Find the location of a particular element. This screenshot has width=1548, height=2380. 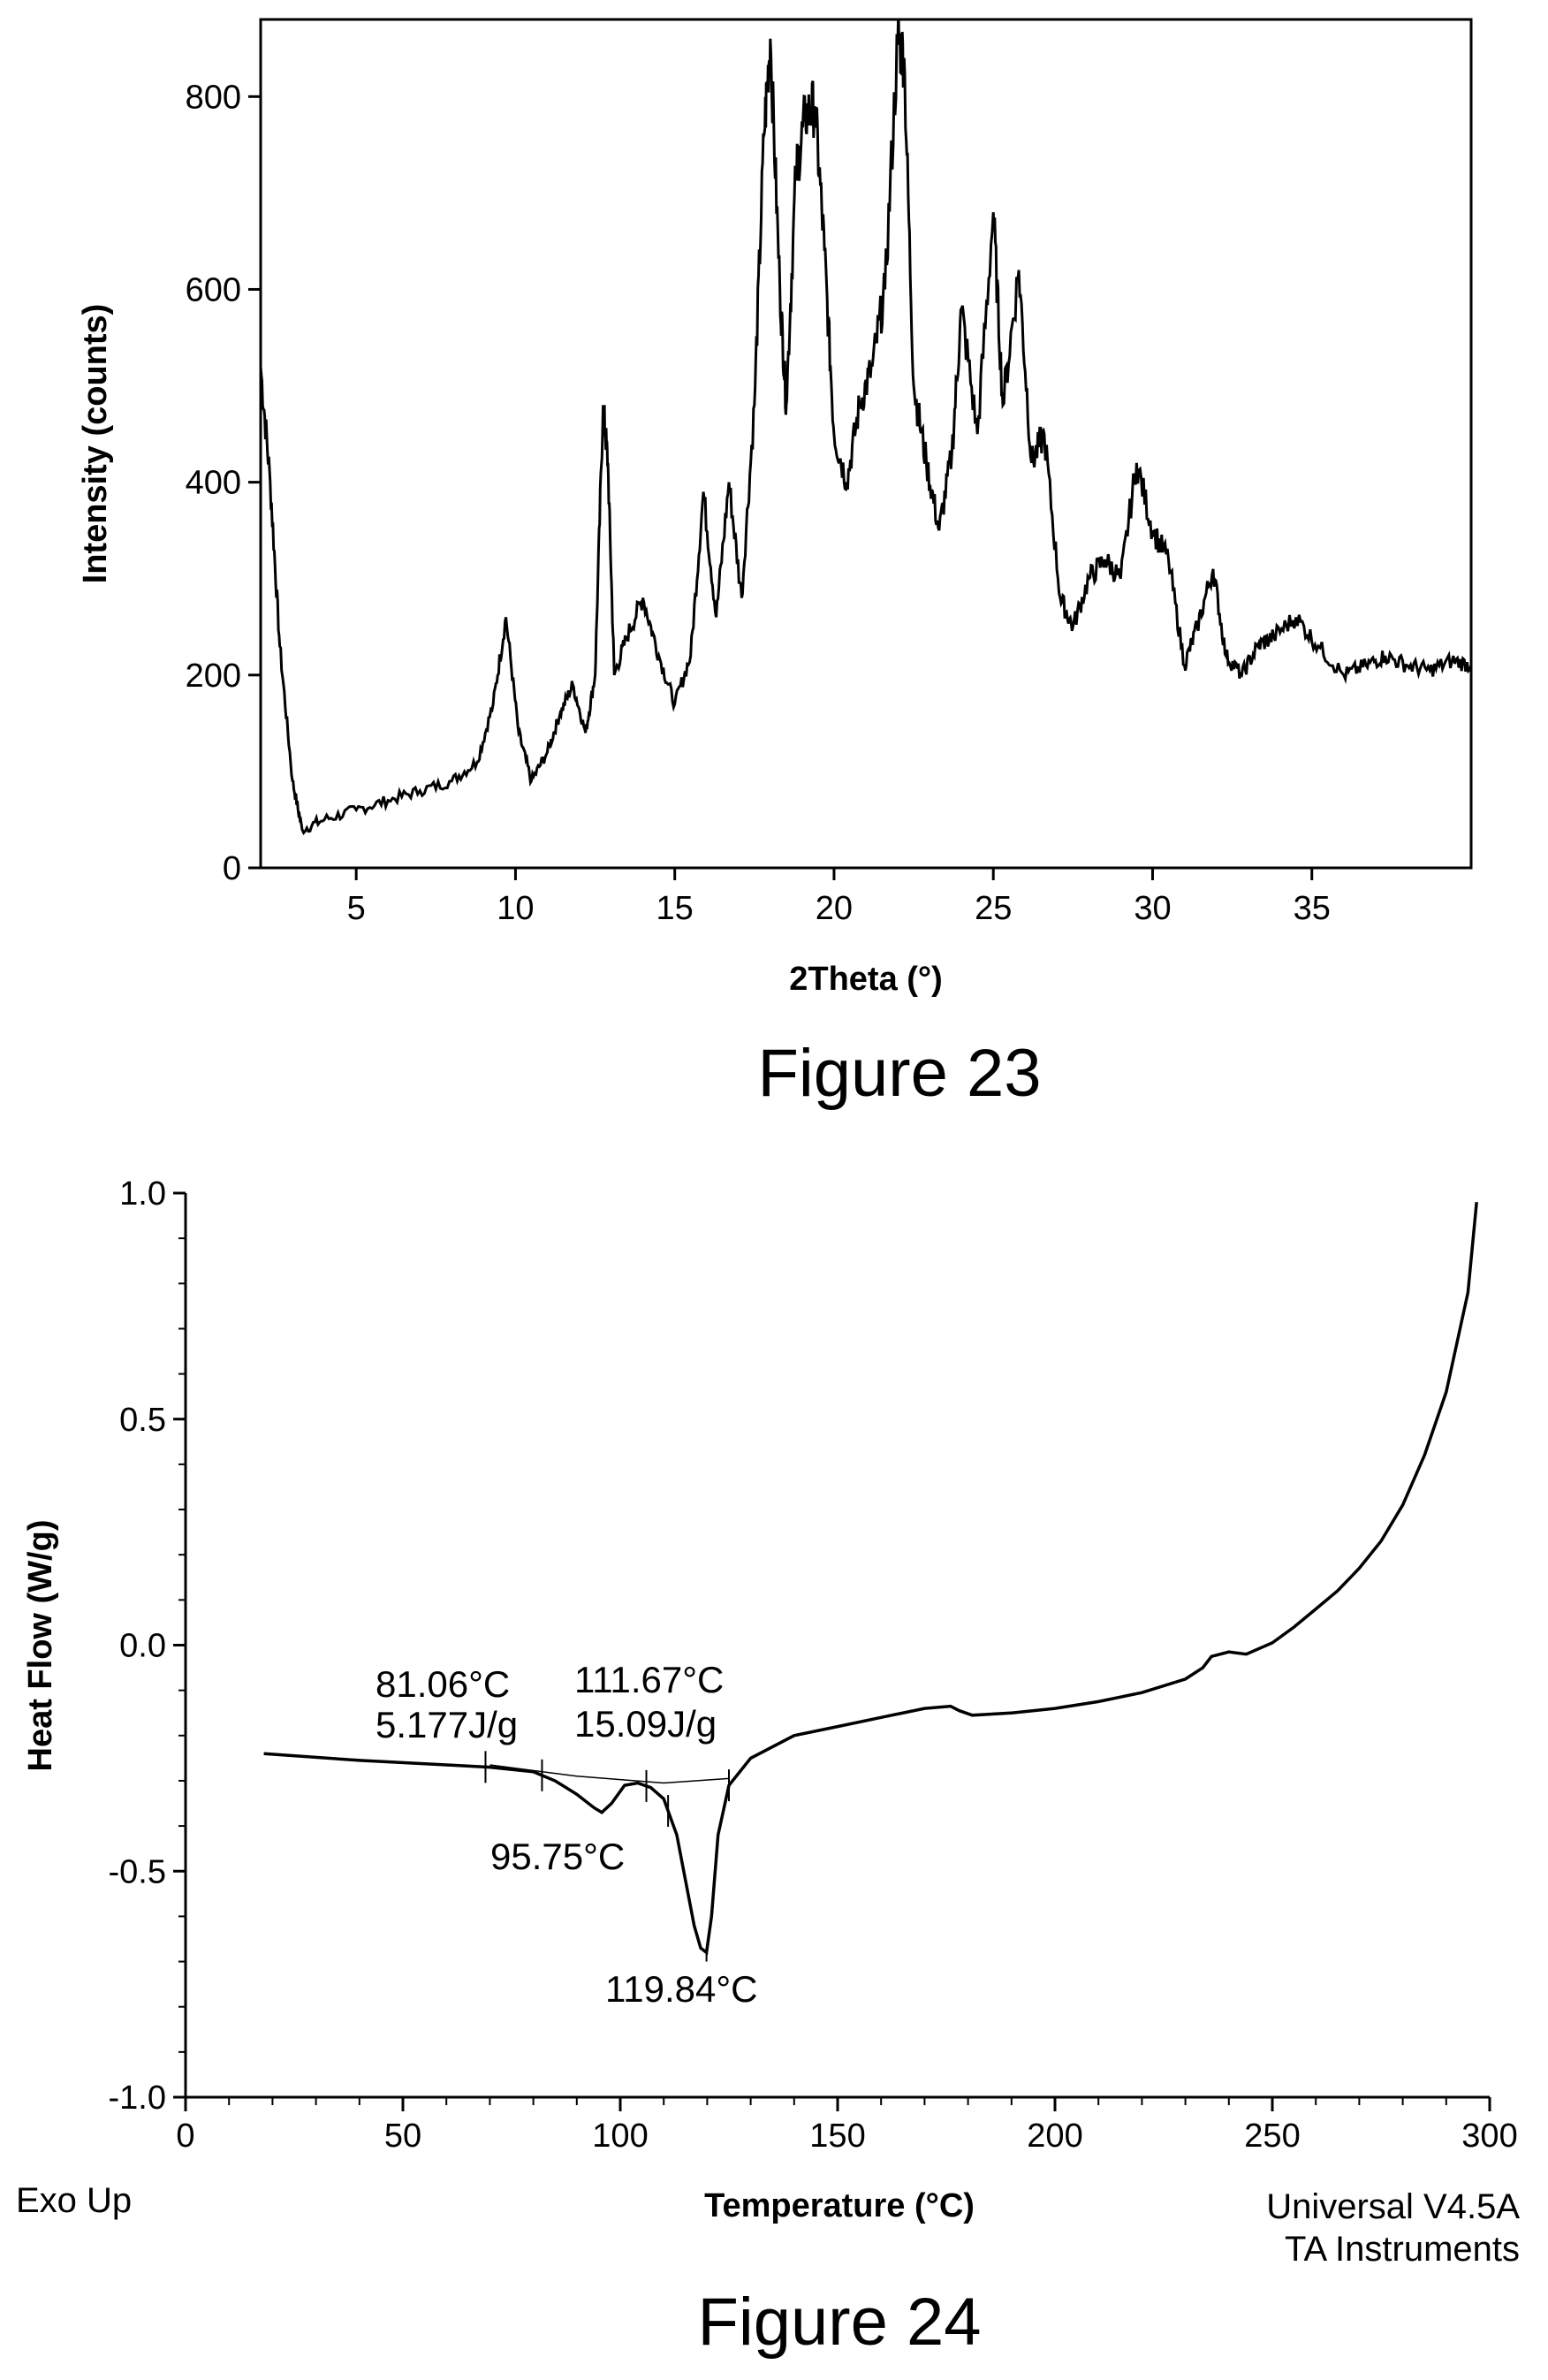

annotation-peak-1: 95.75°C is located at coordinates (557, 1856).